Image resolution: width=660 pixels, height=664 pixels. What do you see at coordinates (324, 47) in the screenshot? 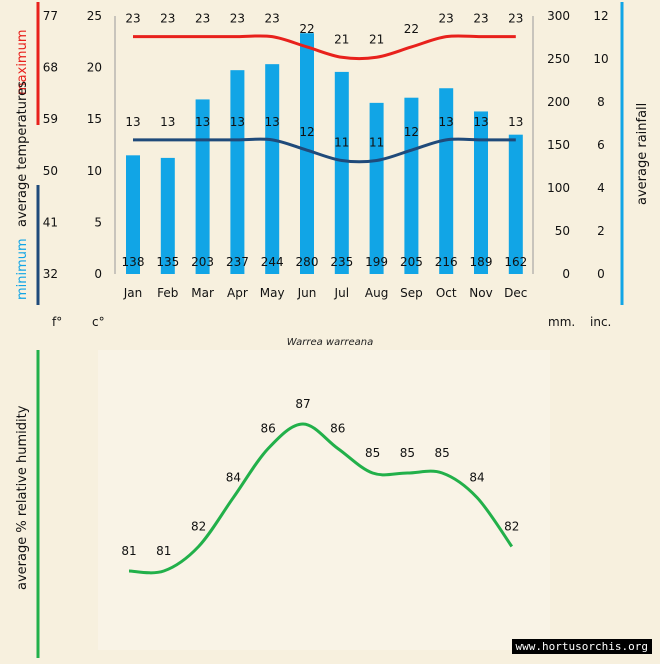
I see `maximum-temperature-line` at bounding box center [324, 47].